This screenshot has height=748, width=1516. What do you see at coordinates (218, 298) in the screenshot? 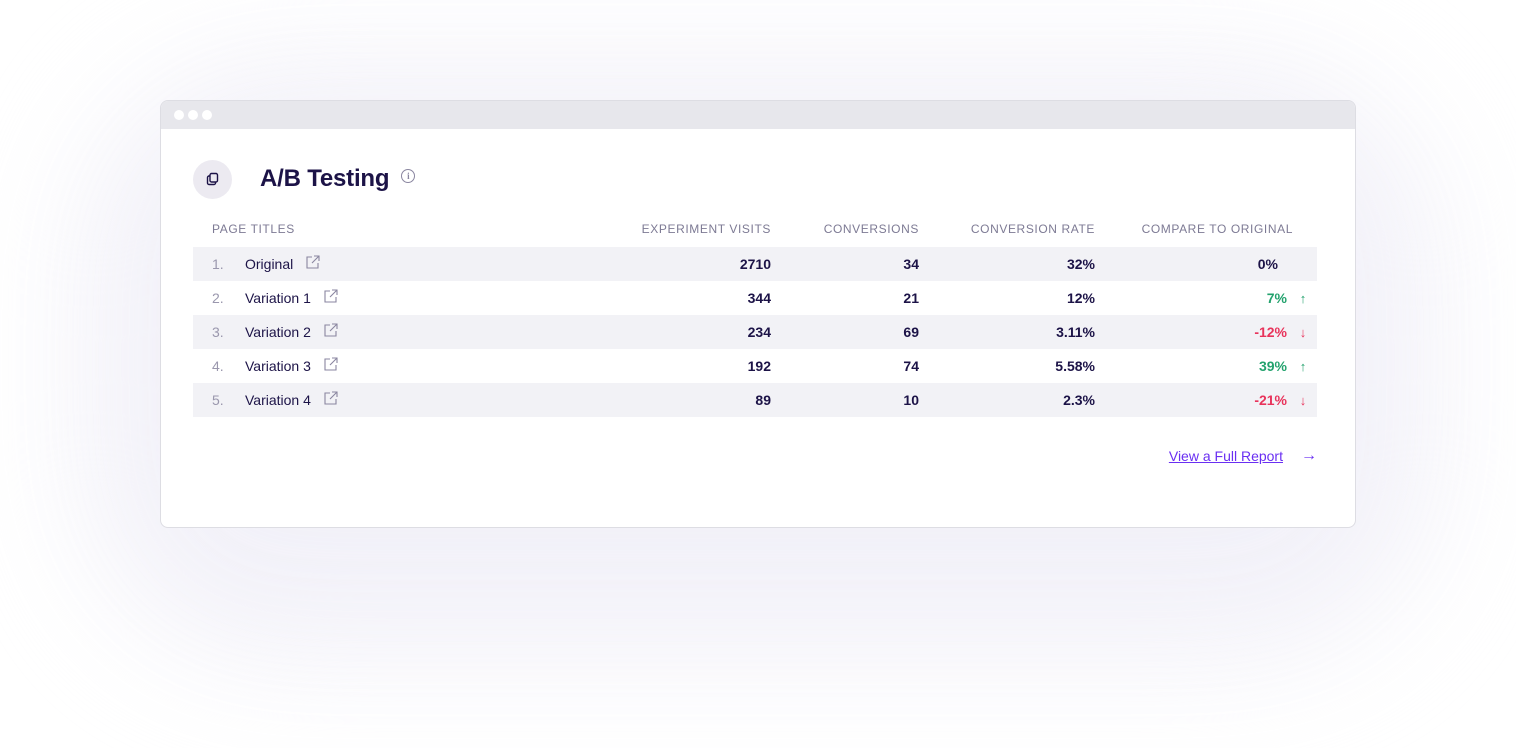
I see `row-index: 2.` at bounding box center [218, 298].